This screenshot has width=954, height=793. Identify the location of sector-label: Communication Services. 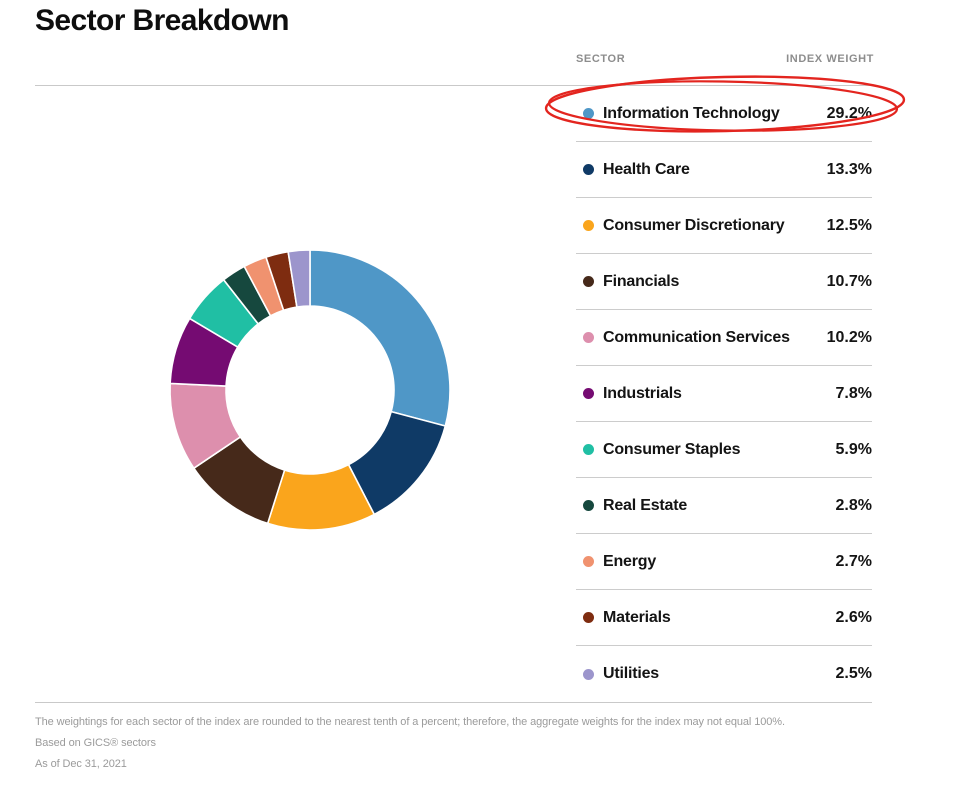
(696, 337).